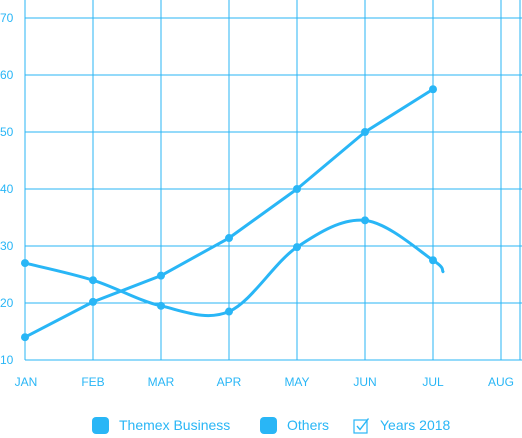 The image size is (522, 438). Describe the element at coordinates (161, 382) in the screenshot. I see `x-tick-label: MAR` at that location.